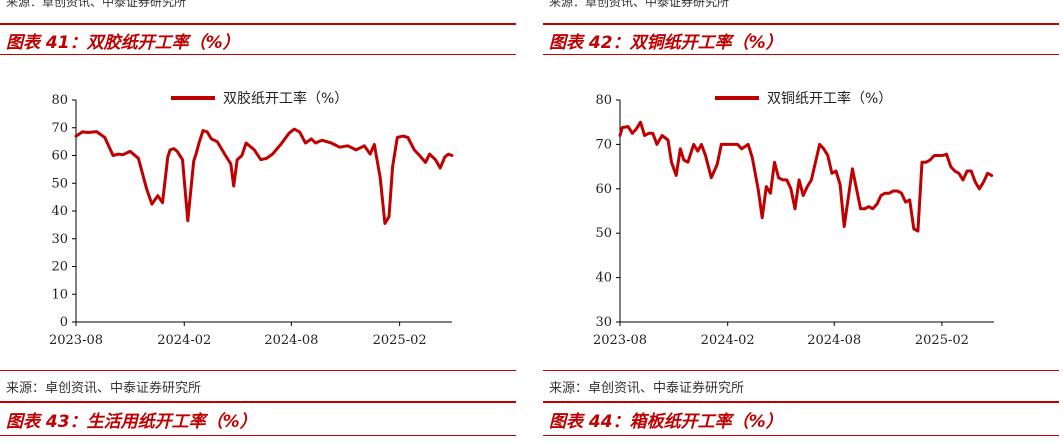 The height and width of the screenshot is (442, 1063). I want to click on legend-label: 双铜纸开工率（%）, so click(829, 98).